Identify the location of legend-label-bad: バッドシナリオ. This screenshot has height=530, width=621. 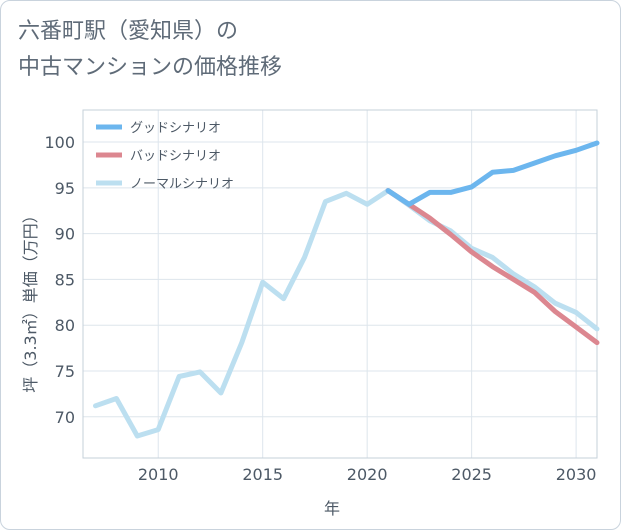
(175, 156).